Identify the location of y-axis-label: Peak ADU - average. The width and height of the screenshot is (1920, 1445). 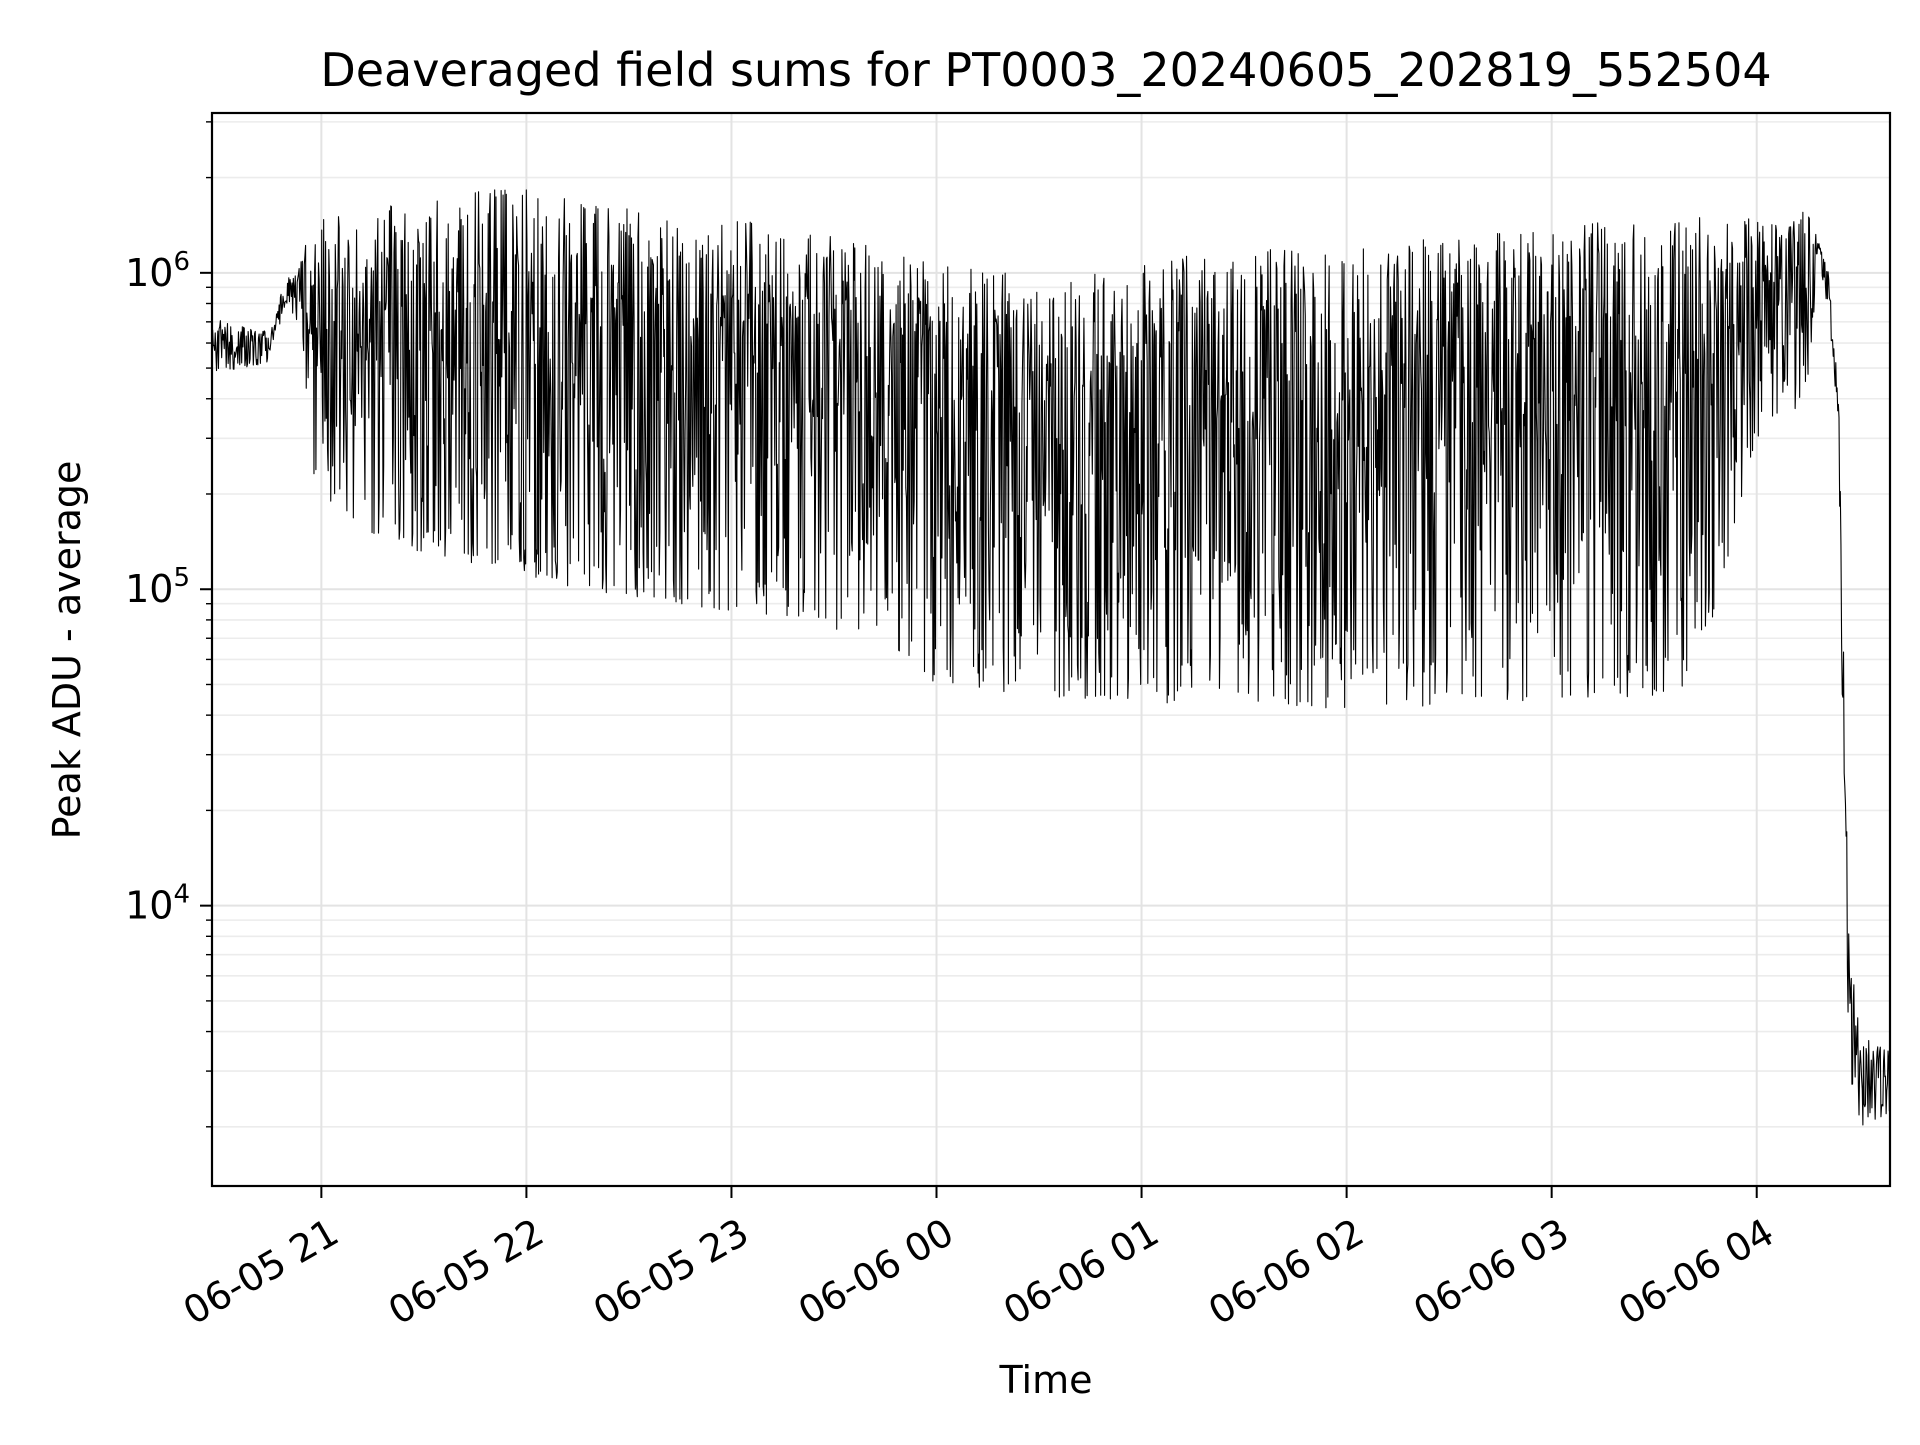
(67, 650).